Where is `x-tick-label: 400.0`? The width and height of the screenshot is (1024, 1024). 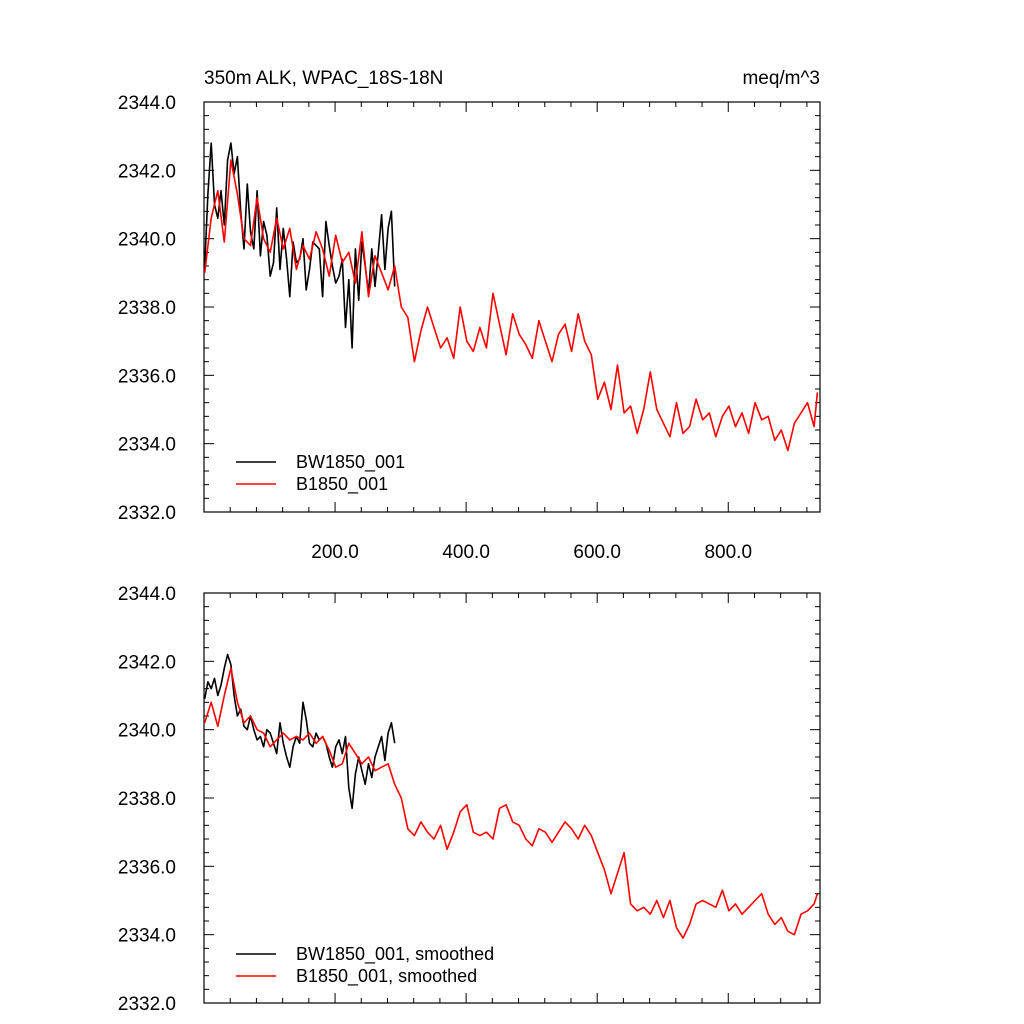
x-tick-label: 400.0 is located at coordinates (466, 552).